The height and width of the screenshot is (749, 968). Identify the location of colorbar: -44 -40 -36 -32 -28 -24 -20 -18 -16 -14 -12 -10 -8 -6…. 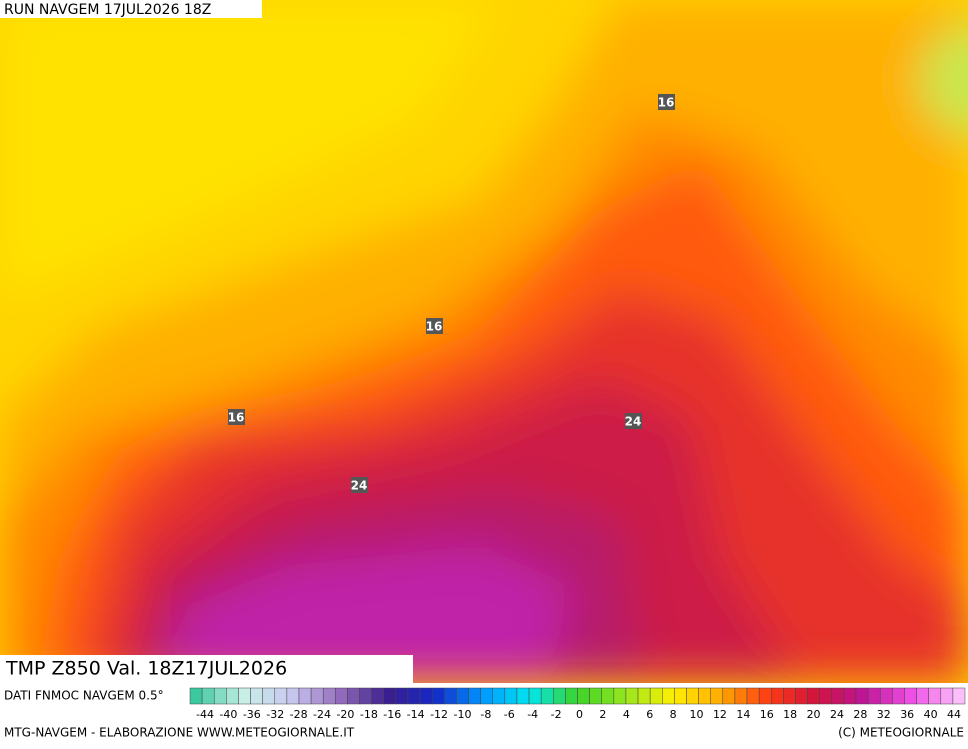
(577, 704).